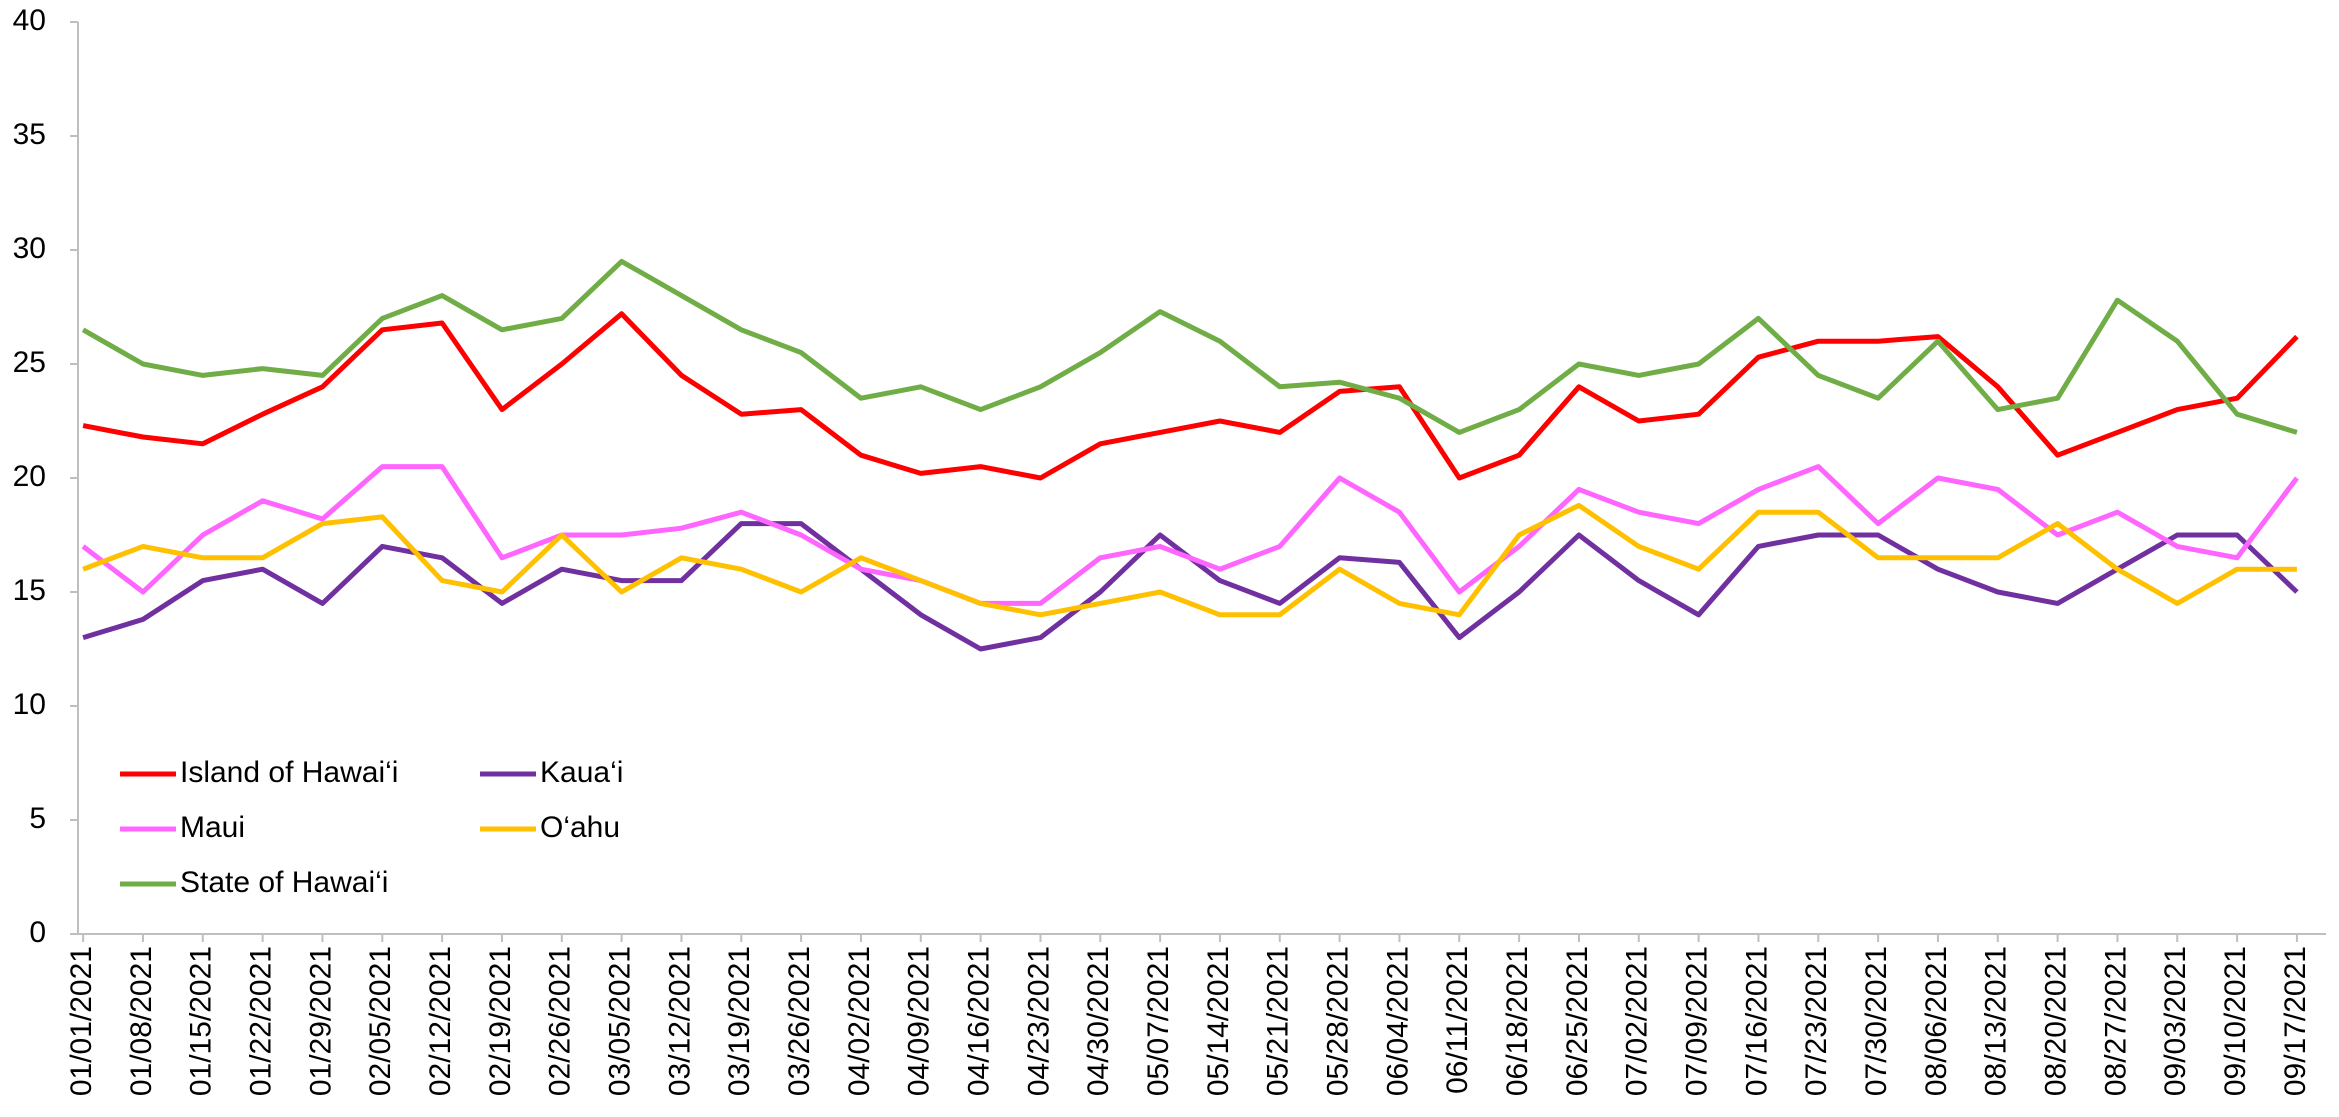 The height and width of the screenshot is (1117, 2339). What do you see at coordinates (679, 1021) in the screenshot?
I see `x-tick-label: 03/12/2021` at bounding box center [679, 1021].